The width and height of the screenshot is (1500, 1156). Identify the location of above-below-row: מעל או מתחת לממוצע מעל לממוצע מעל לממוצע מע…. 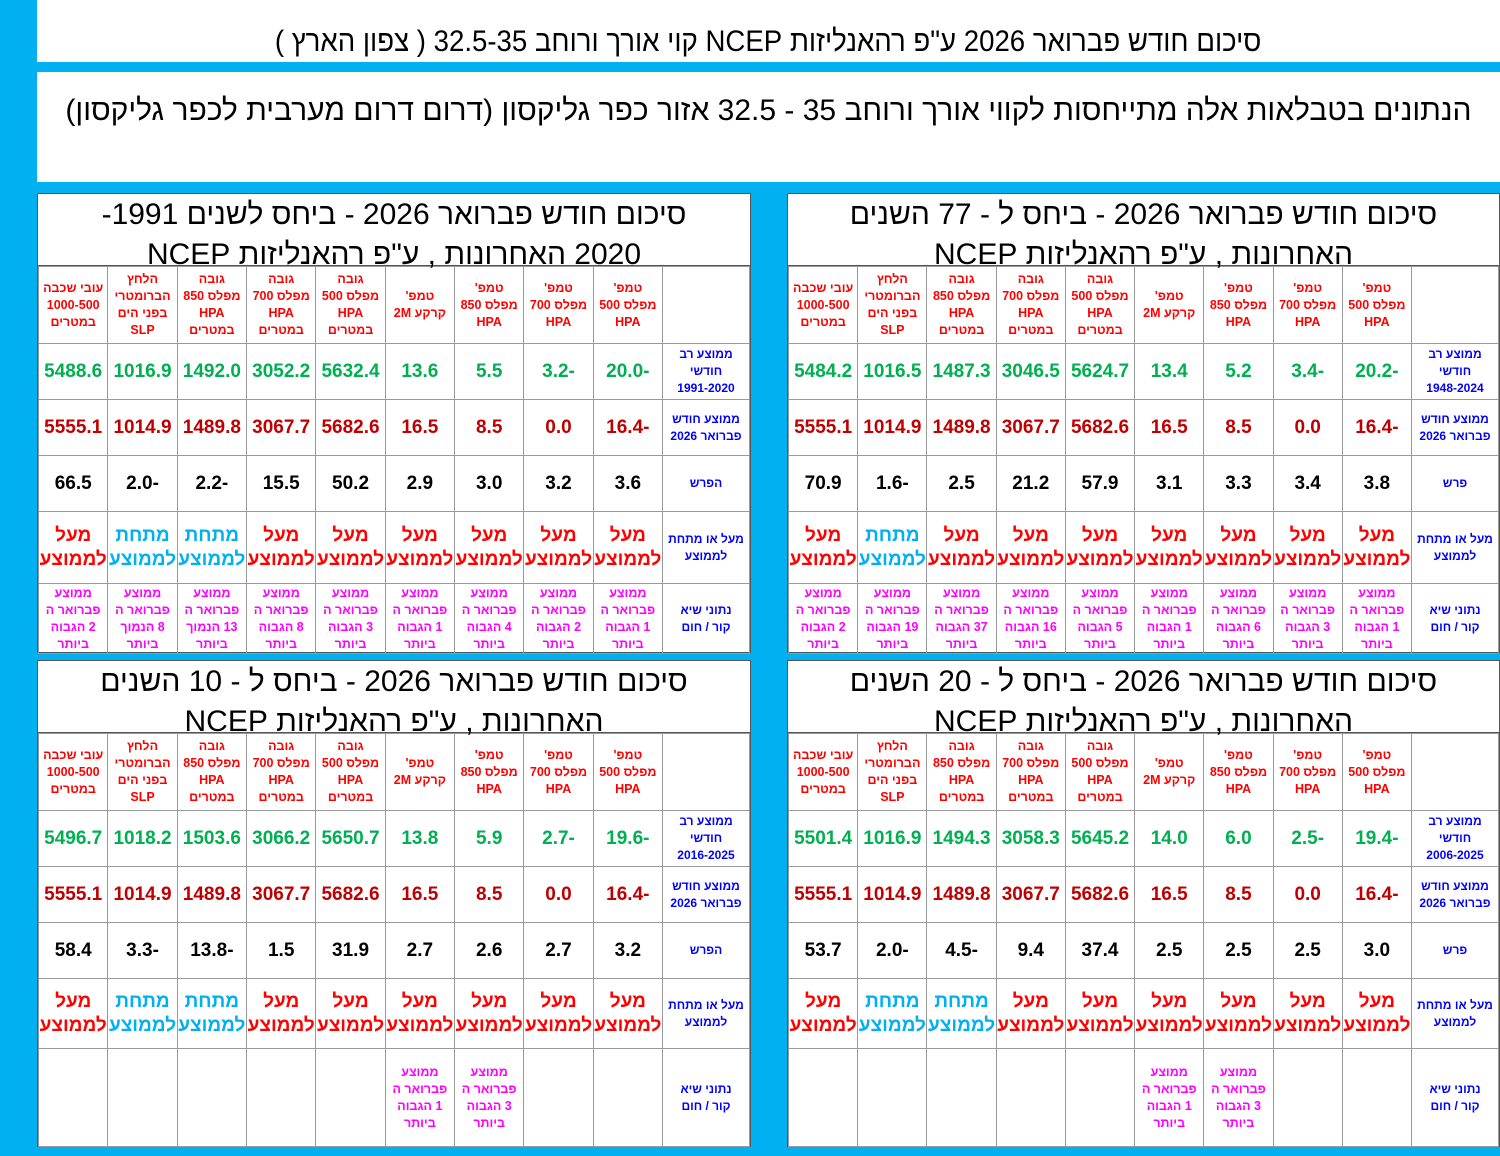
(393, 1013).